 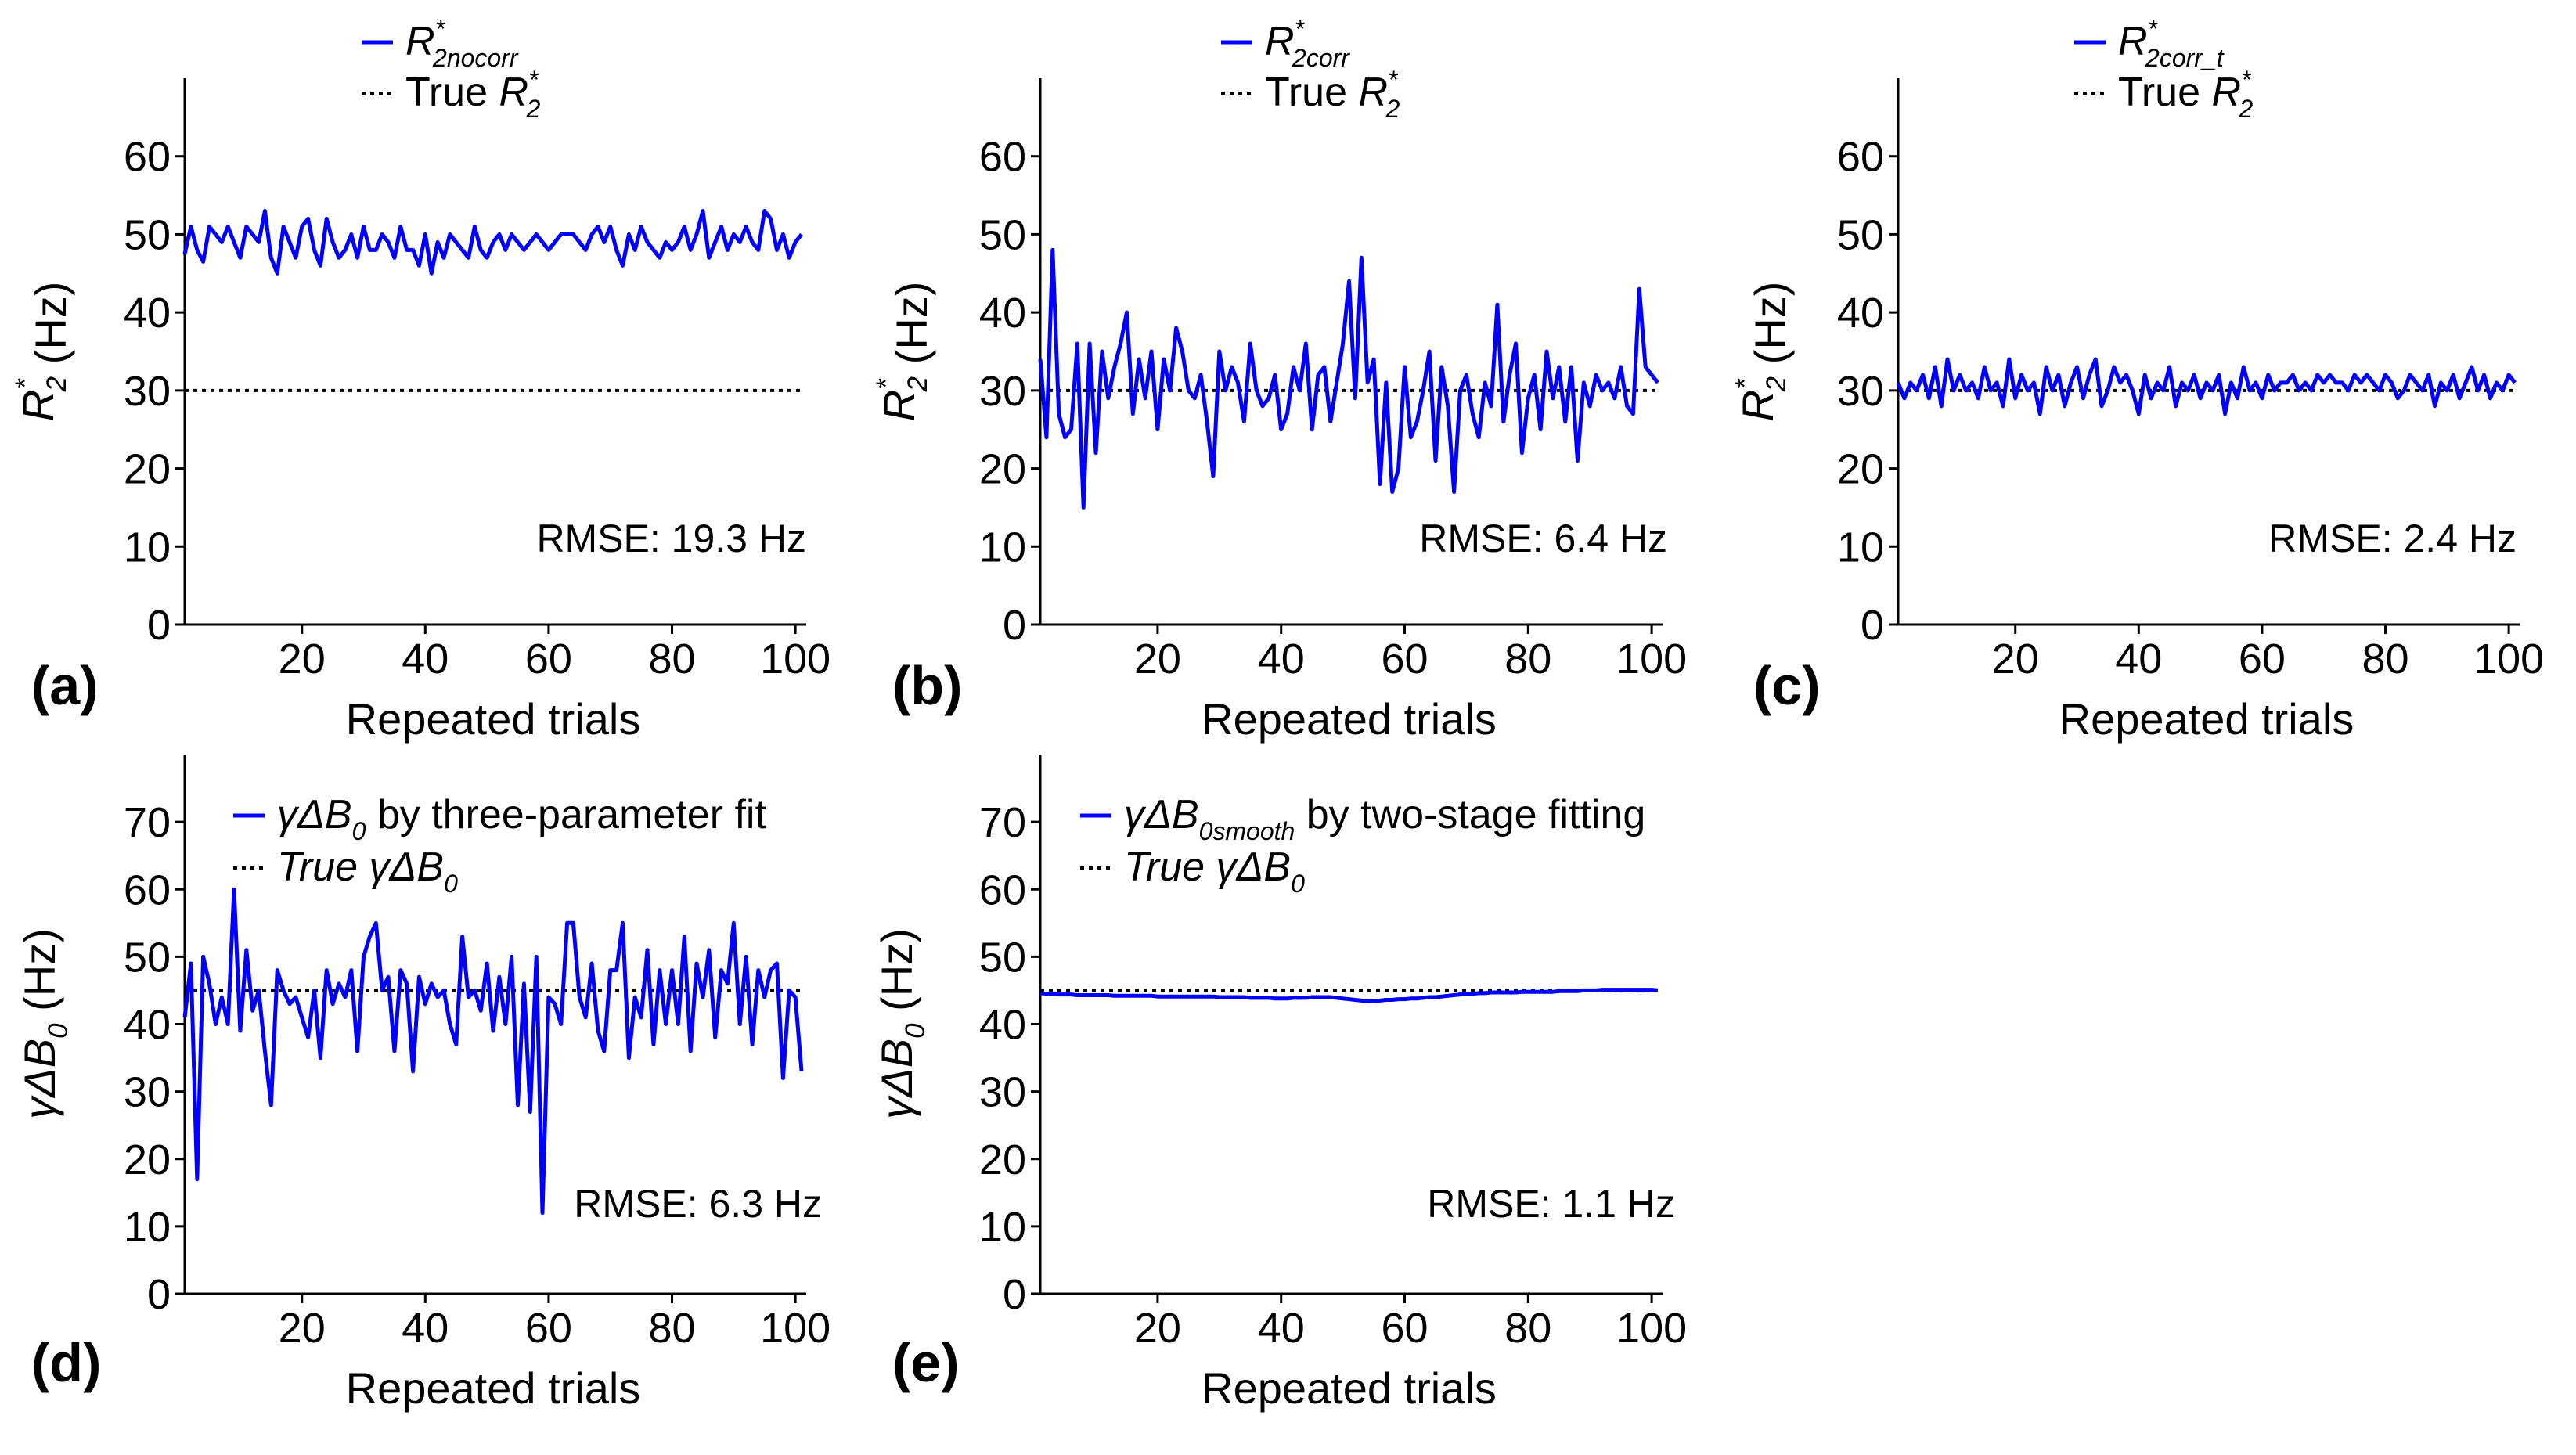 I want to click on rmse-annotation: RMSE: 1.1 Hz, so click(x=1551, y=1204).